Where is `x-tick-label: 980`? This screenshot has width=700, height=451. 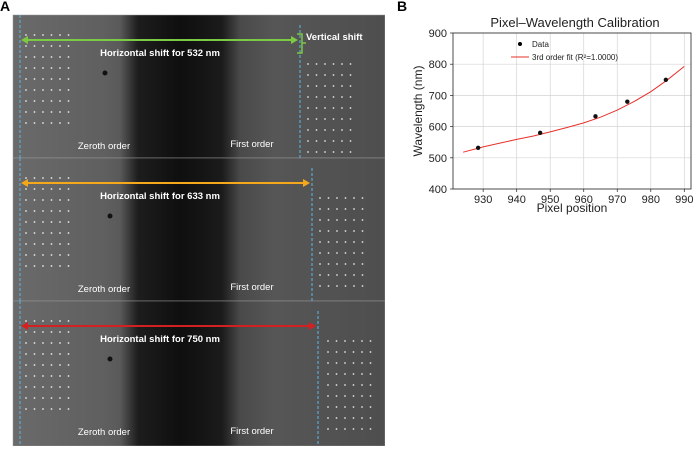 x-tick-label: 980 is located at coordinates (651, 200).